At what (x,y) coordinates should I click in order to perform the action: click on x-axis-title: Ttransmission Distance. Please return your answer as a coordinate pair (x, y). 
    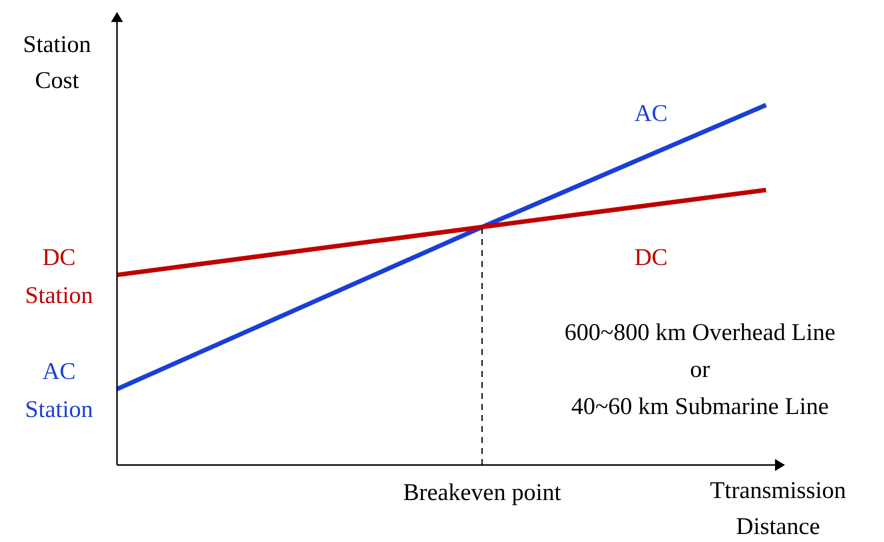
    Looking at the image, I should click on (778, 509).